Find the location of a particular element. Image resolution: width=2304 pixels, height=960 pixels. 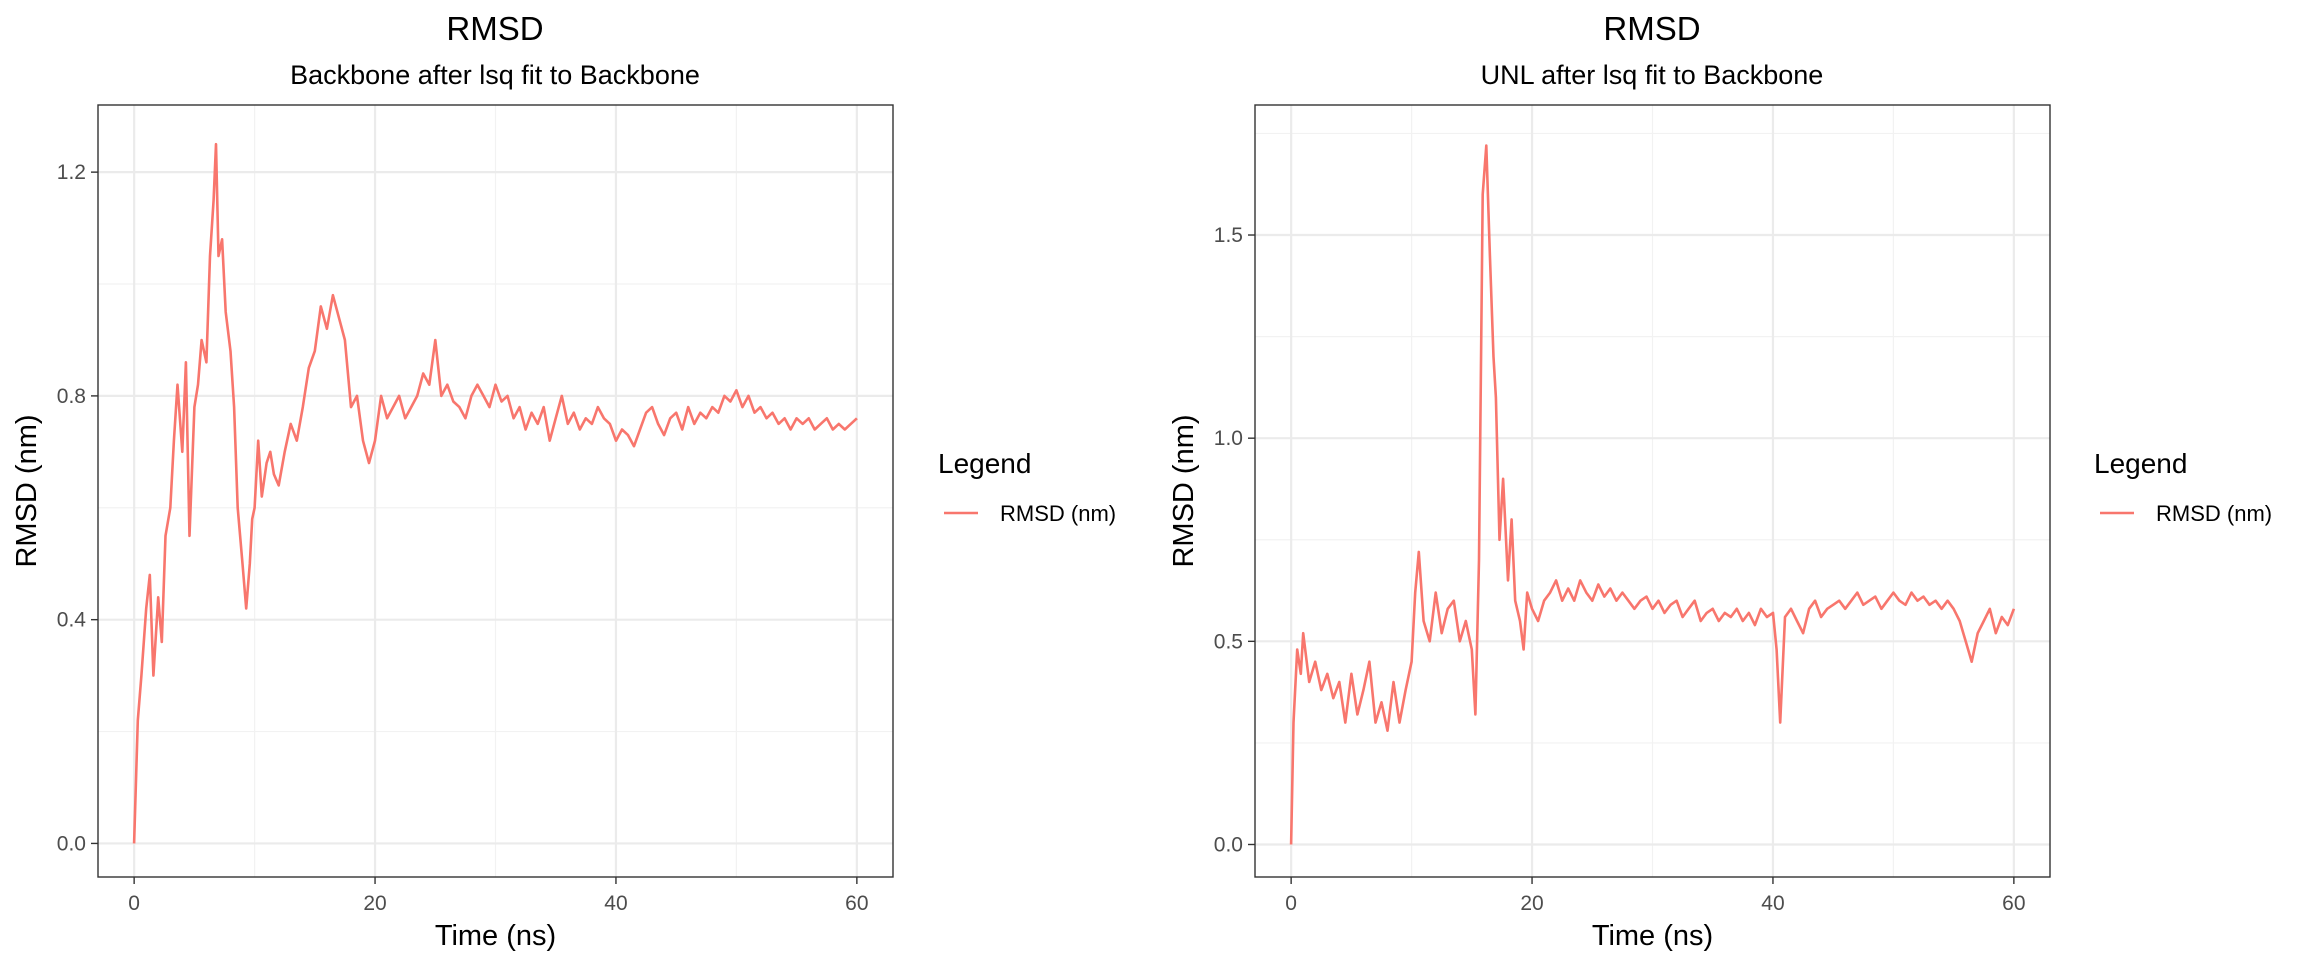

chart-subtitle: UNL after lsq fit to Backbone is located at coordinates (1652, 75).